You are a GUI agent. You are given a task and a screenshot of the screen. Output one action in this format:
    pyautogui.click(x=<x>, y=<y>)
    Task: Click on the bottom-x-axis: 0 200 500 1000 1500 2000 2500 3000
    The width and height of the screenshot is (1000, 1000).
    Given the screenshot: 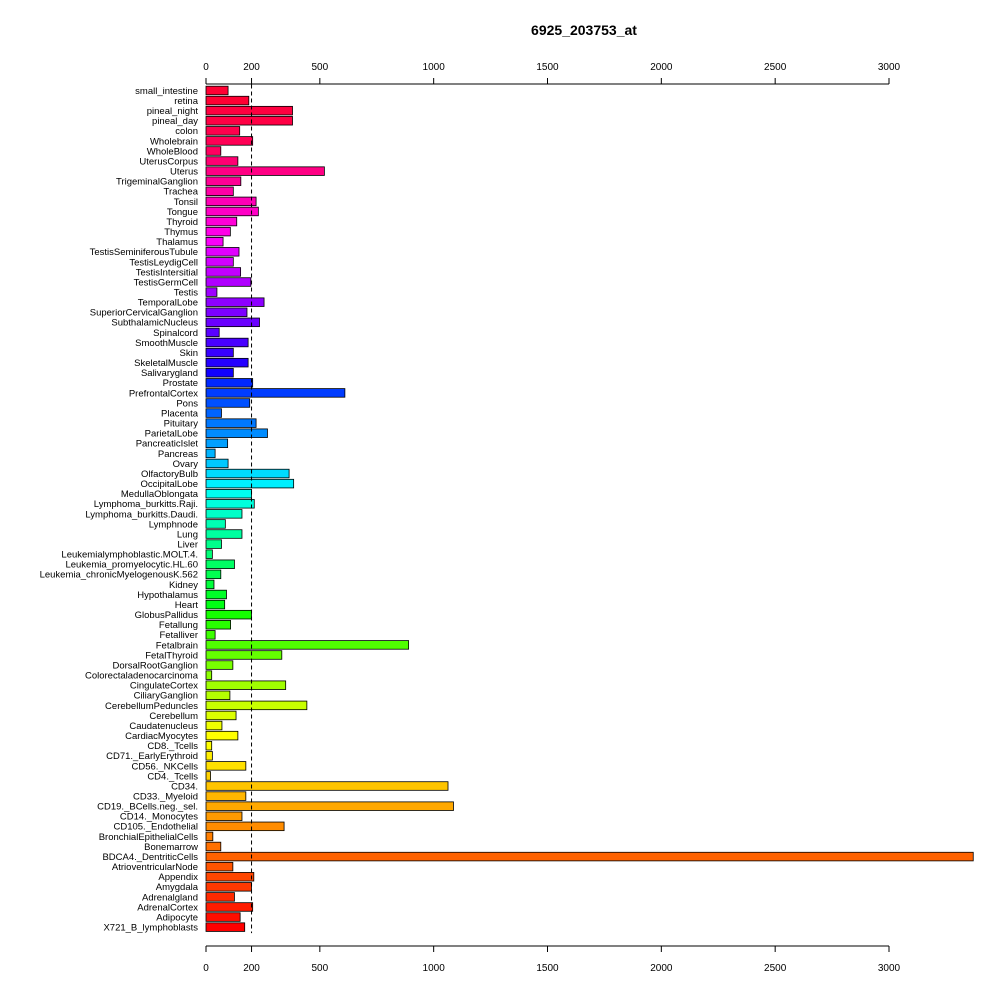 What is the action you would take?
    pyautogui.click(x=552, y=959)
    